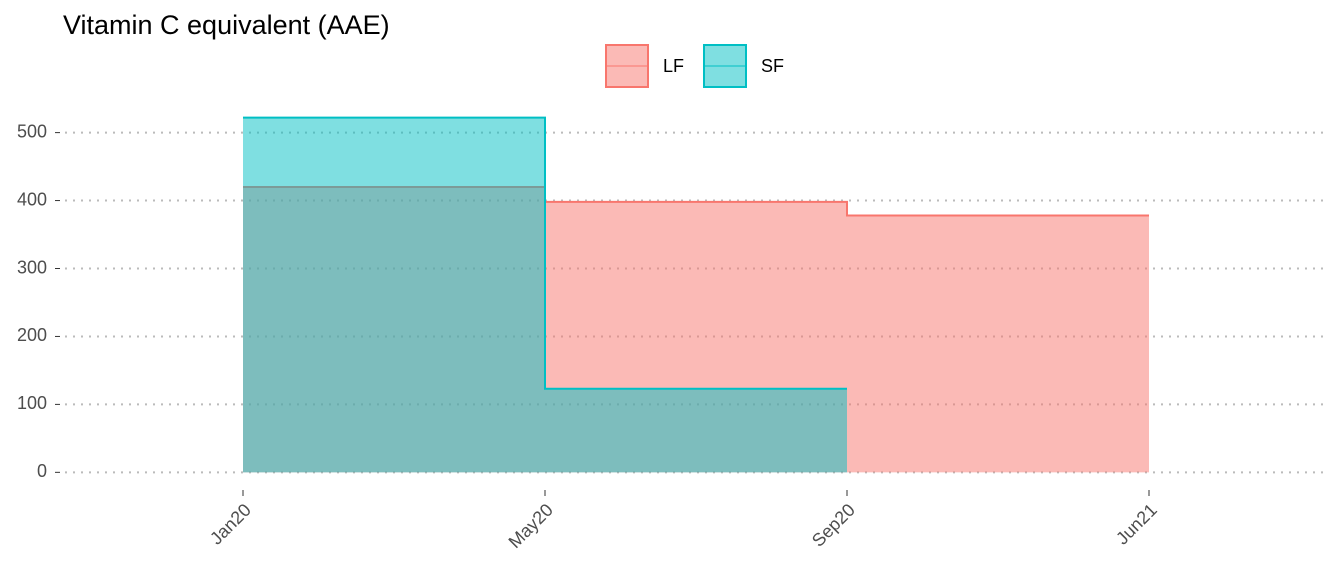  What do you see at coordinates (833, 525) in the screenshot?
I see `x-tick-label: Sep20` at bounding box center [833, 525].